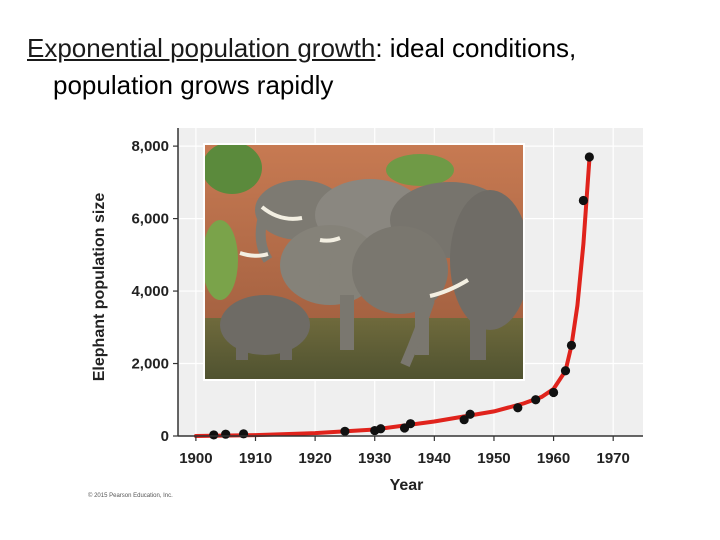 This screenshot has width=720, height=540. What do you see at coordinates (410, 451) in the screenshot?
I see `x-axis: 1900 1910 1920 1930 1940 1950 1960 1970` at bounding box center [410, 451].